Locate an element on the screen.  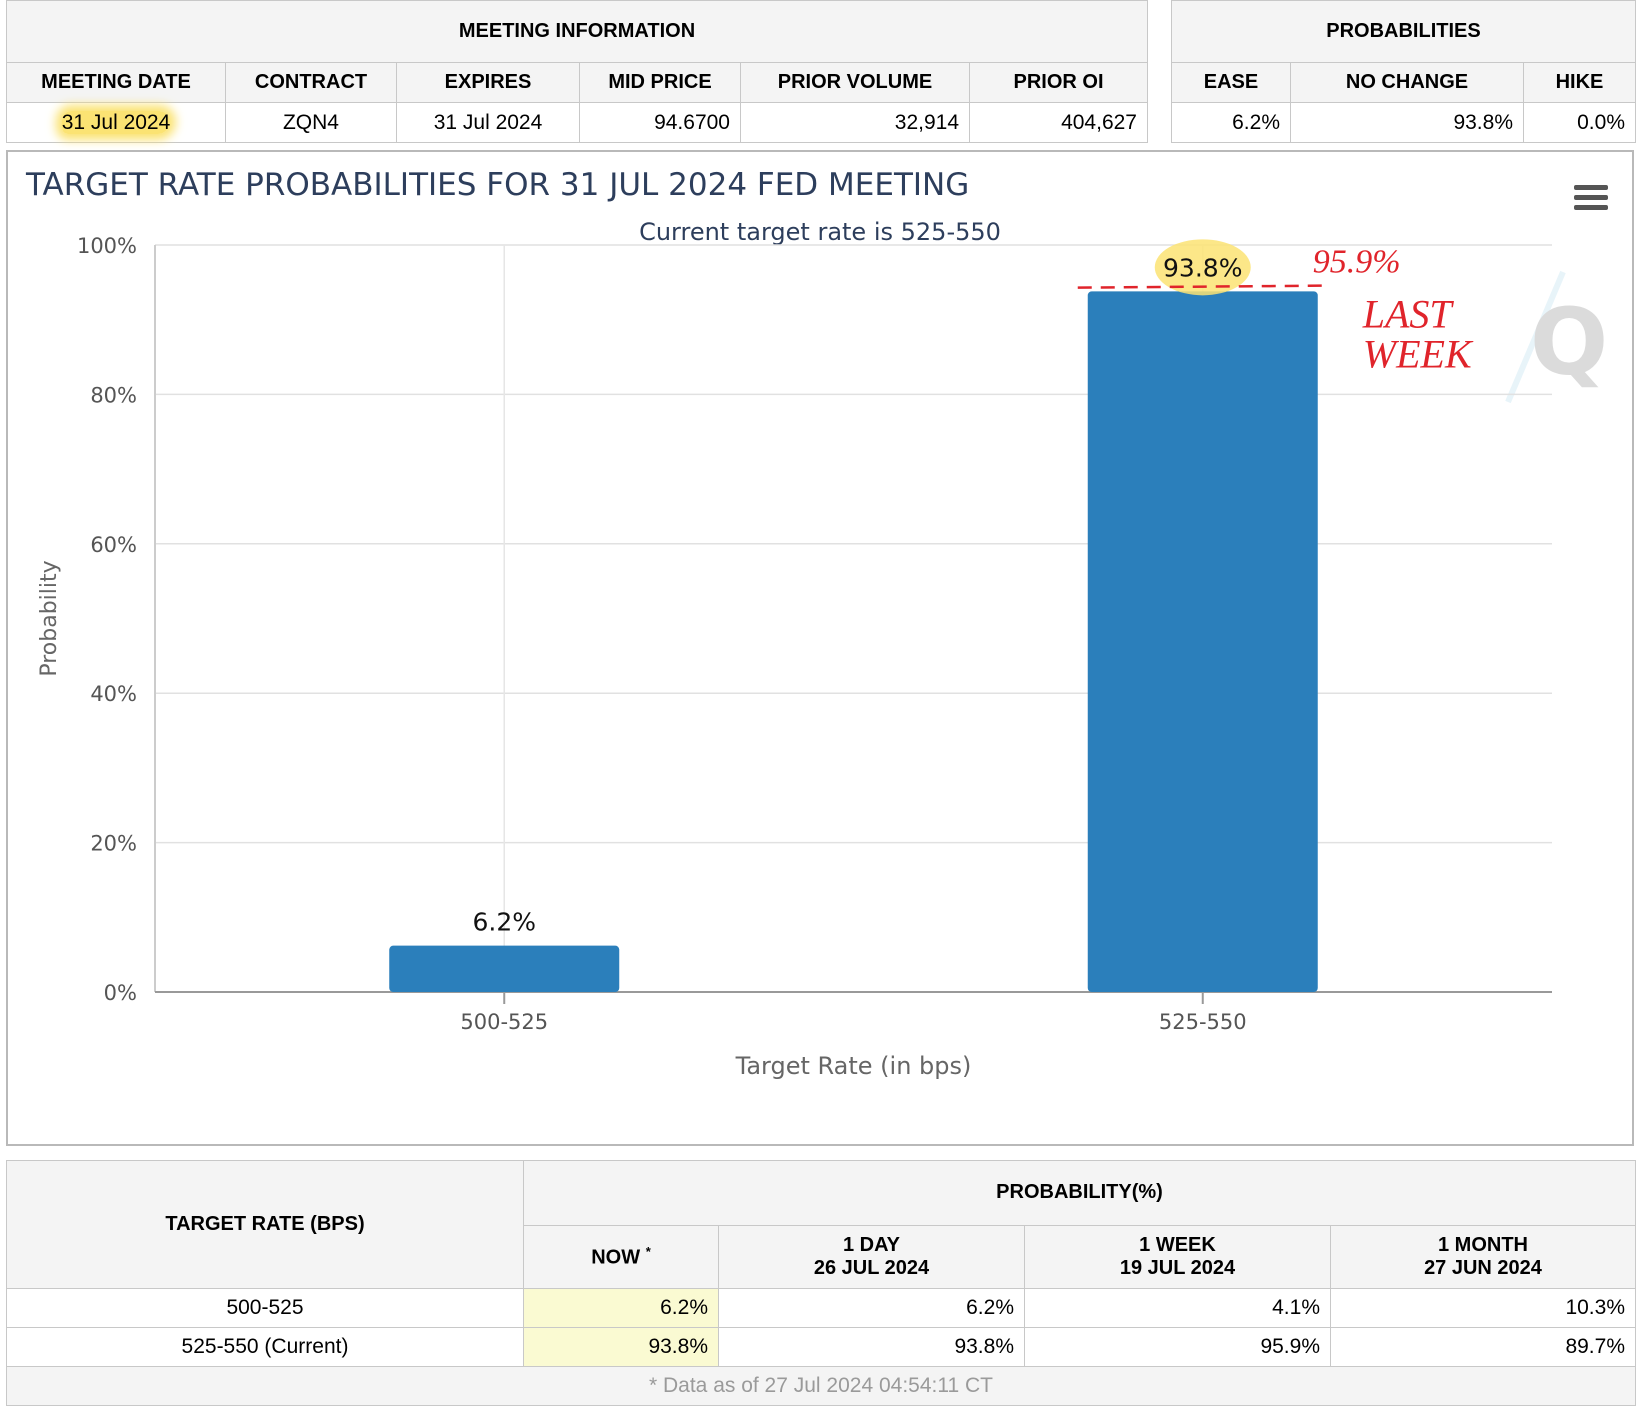
last-week-note-line1: LAST is located at coordinates (1408, 314).